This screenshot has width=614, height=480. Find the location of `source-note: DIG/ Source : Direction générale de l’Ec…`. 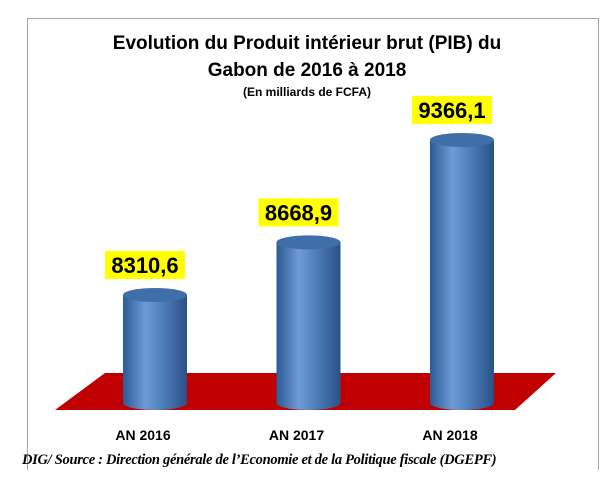

source-note: DIG/ Source : Direction générale de l’Ec… is located at coordinates (259, 460).